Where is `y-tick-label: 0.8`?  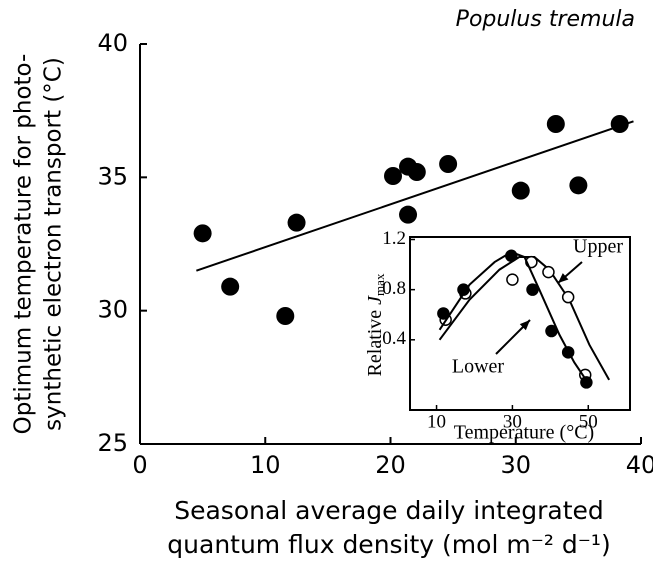 y-tick-label: 0.8 is located at coordinates (394, 288).